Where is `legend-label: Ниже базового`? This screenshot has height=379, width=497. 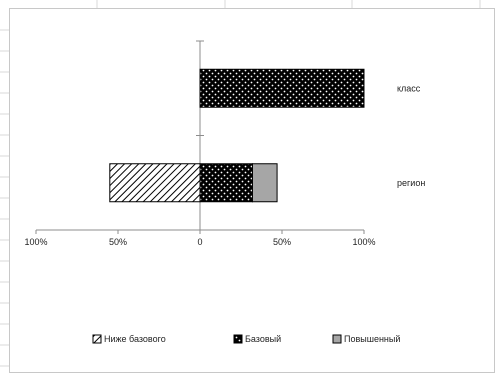 legend-label: Ниже базового is located at coordinates (135, 339).